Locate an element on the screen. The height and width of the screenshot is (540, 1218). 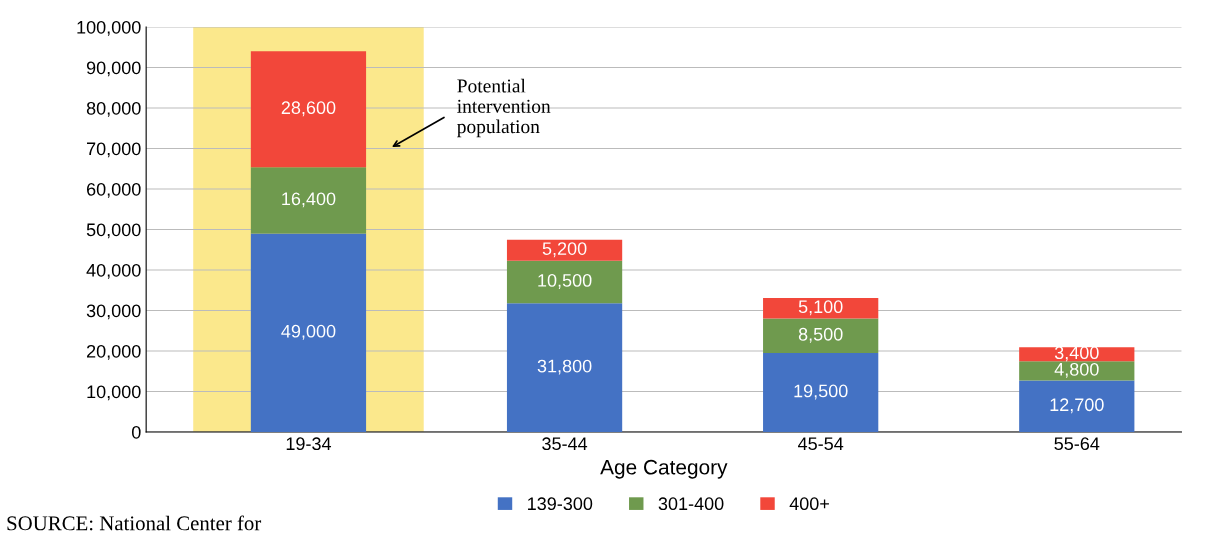
legend-label: 301-400 is located at coordinates (691, 504).